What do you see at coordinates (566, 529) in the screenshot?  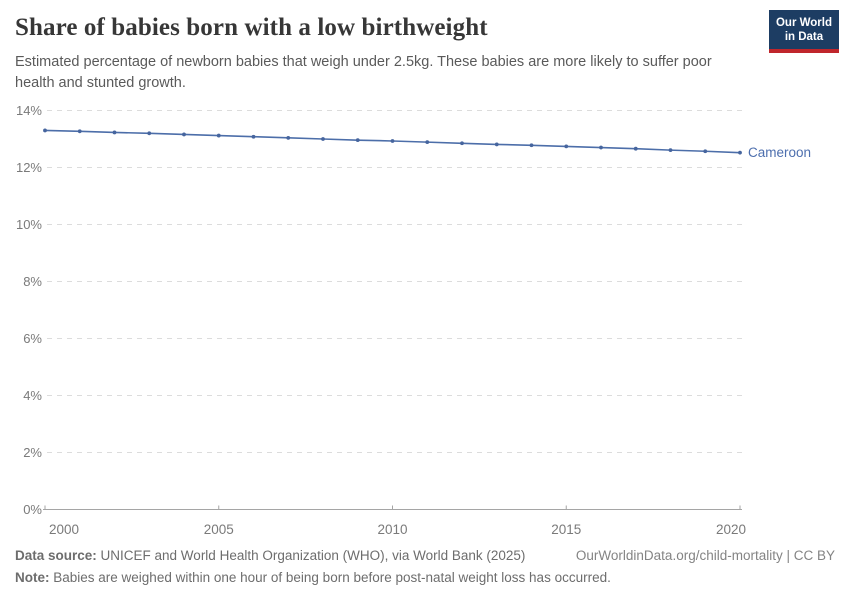 I see `x-tick-label: 2015` at bounding box center [566, 529].